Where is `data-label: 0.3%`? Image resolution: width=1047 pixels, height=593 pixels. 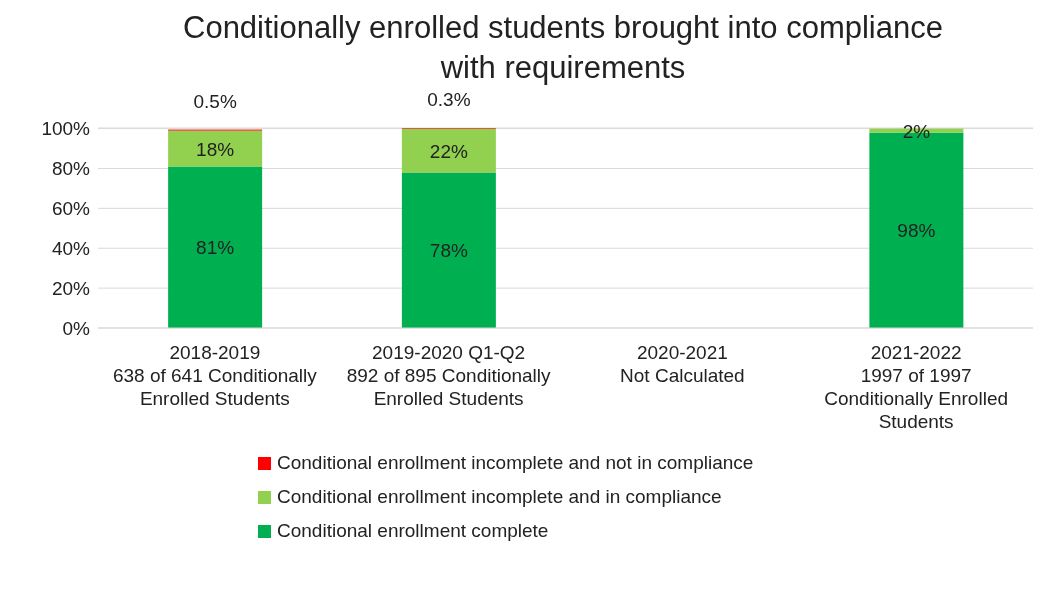
data-label: 0.3% is located at coordinates (449, 99).